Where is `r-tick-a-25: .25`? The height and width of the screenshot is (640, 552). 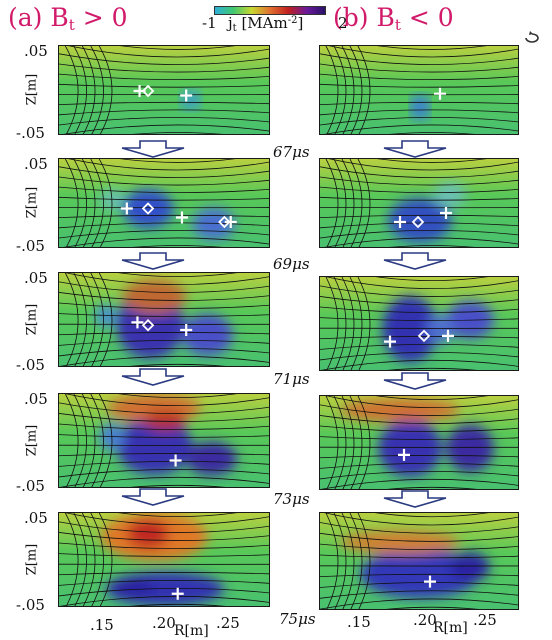
r-tick-a-25: .25 is located at coordinates (228, 623).